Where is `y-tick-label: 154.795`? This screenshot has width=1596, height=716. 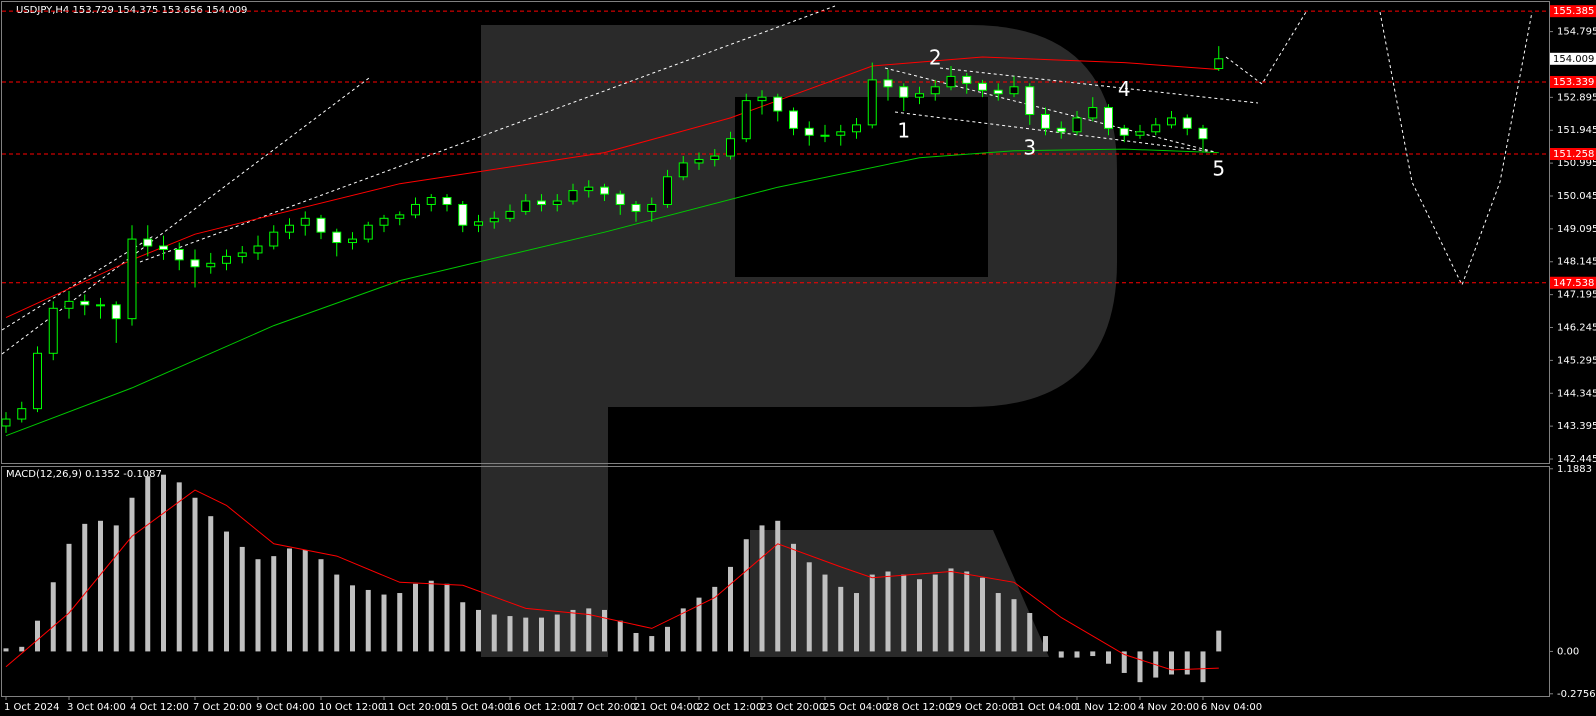
y-tick-label: 154.795 is located at coordinates (1576, 32).